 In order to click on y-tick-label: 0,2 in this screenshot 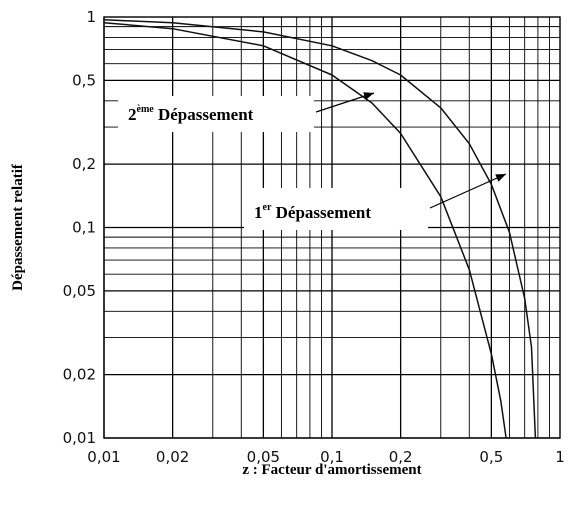, I will do `click(84, 164)`.